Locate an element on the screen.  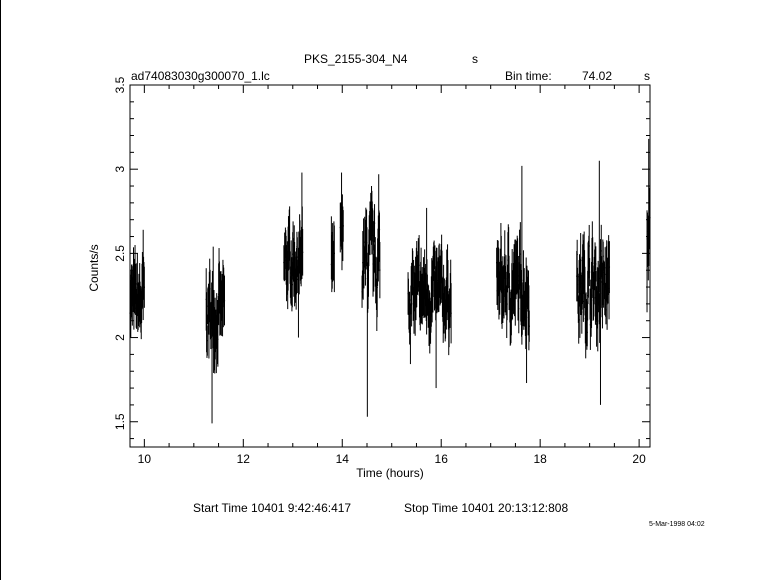
y-tick-label: 2 is located at coordinates (120, 337).